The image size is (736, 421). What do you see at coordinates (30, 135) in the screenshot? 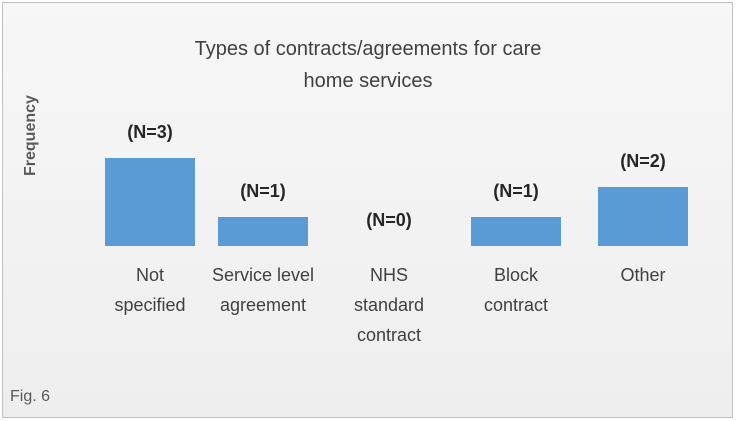
I see `y-axis-label: Frequency` at bounding box center [30, 135].